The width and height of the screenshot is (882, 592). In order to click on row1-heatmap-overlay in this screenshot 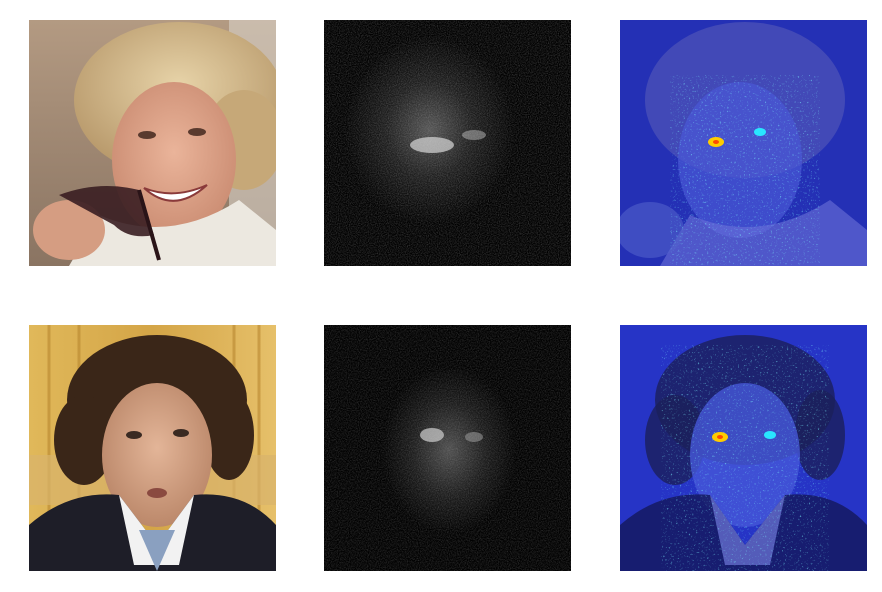, I will do `click(743, 143)`.